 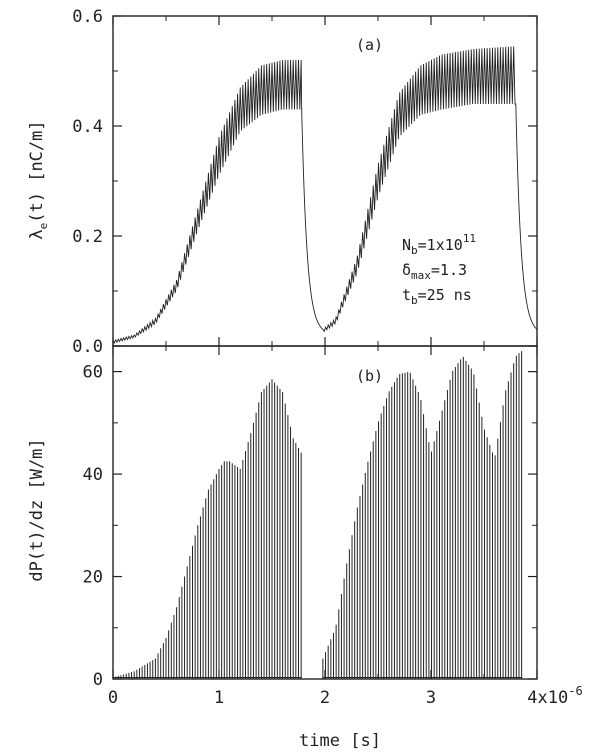 What do you see at coordinates (434, 271) in the screenshot?
I see `annotation-delta: δmax=1.3` at bounding box center [434, 271].